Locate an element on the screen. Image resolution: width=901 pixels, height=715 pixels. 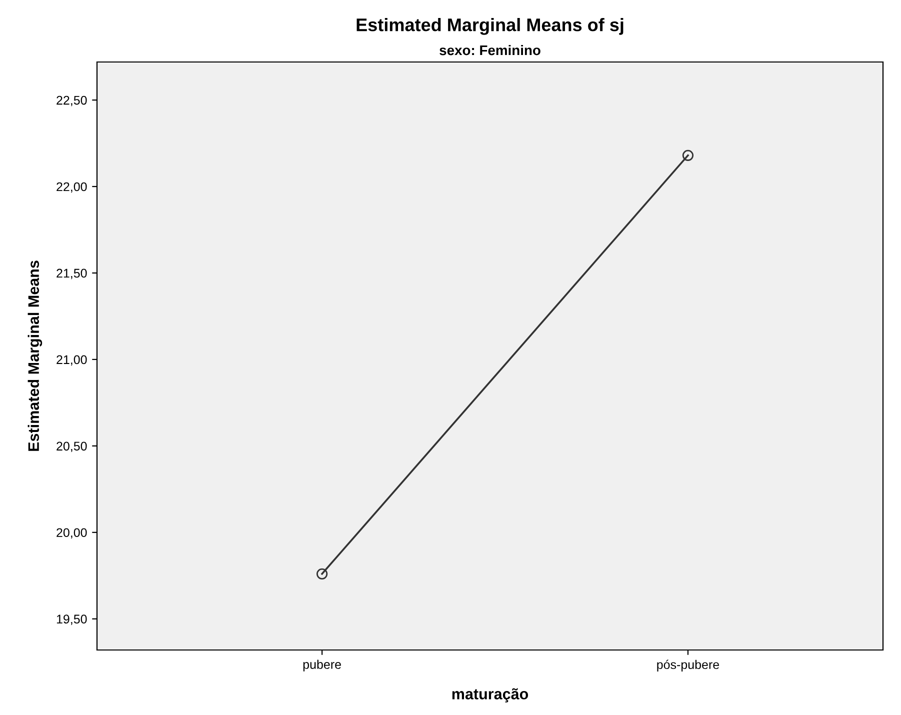
y-tick-label: 21,00 is located at coordinates (71, 360).